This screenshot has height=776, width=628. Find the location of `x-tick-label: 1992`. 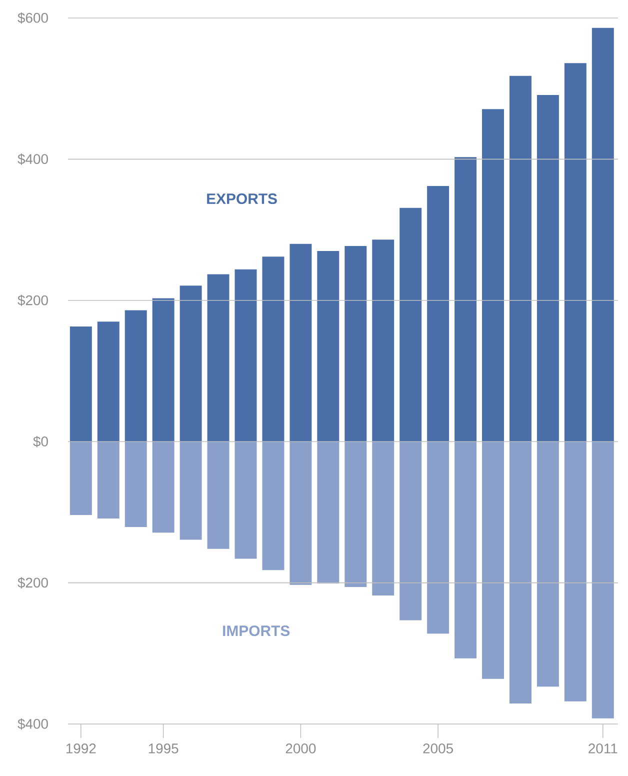

x-tick-label: 1992 is located at coordinates (81, 749).